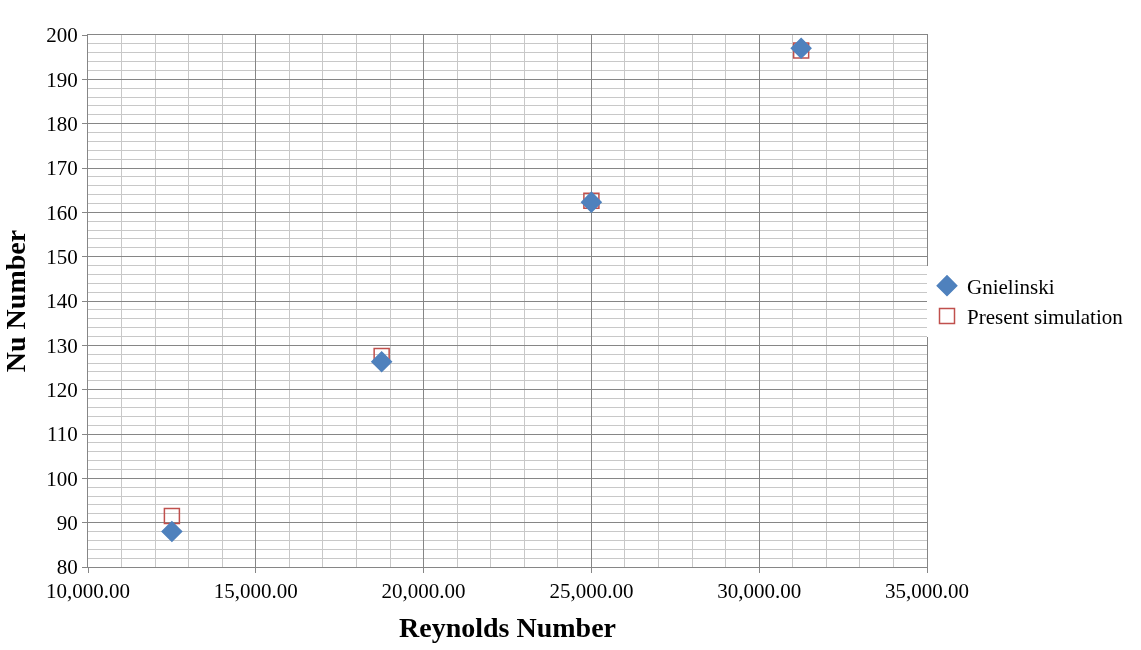  Describe the element at coordinates (62, 345) in the screenshot. I see `y-tick-label: 130` at that location.